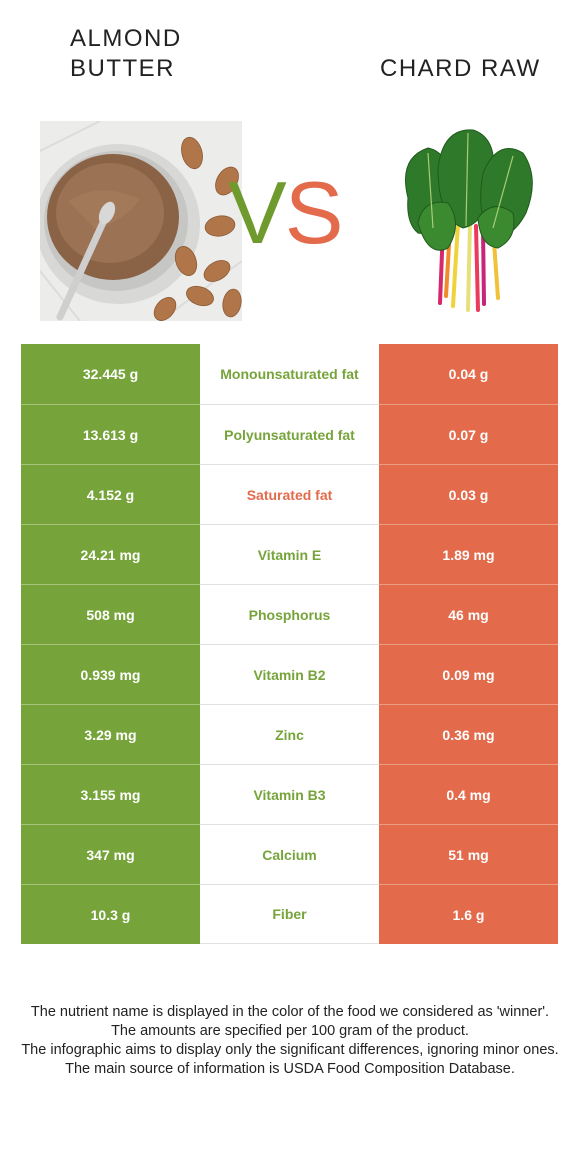 The image size is (580, 1174). What do you see at coordinates (468, 854) in the screenshot?
I see `chard-raw-value: 51 mg` at bounding box center [468, 854].